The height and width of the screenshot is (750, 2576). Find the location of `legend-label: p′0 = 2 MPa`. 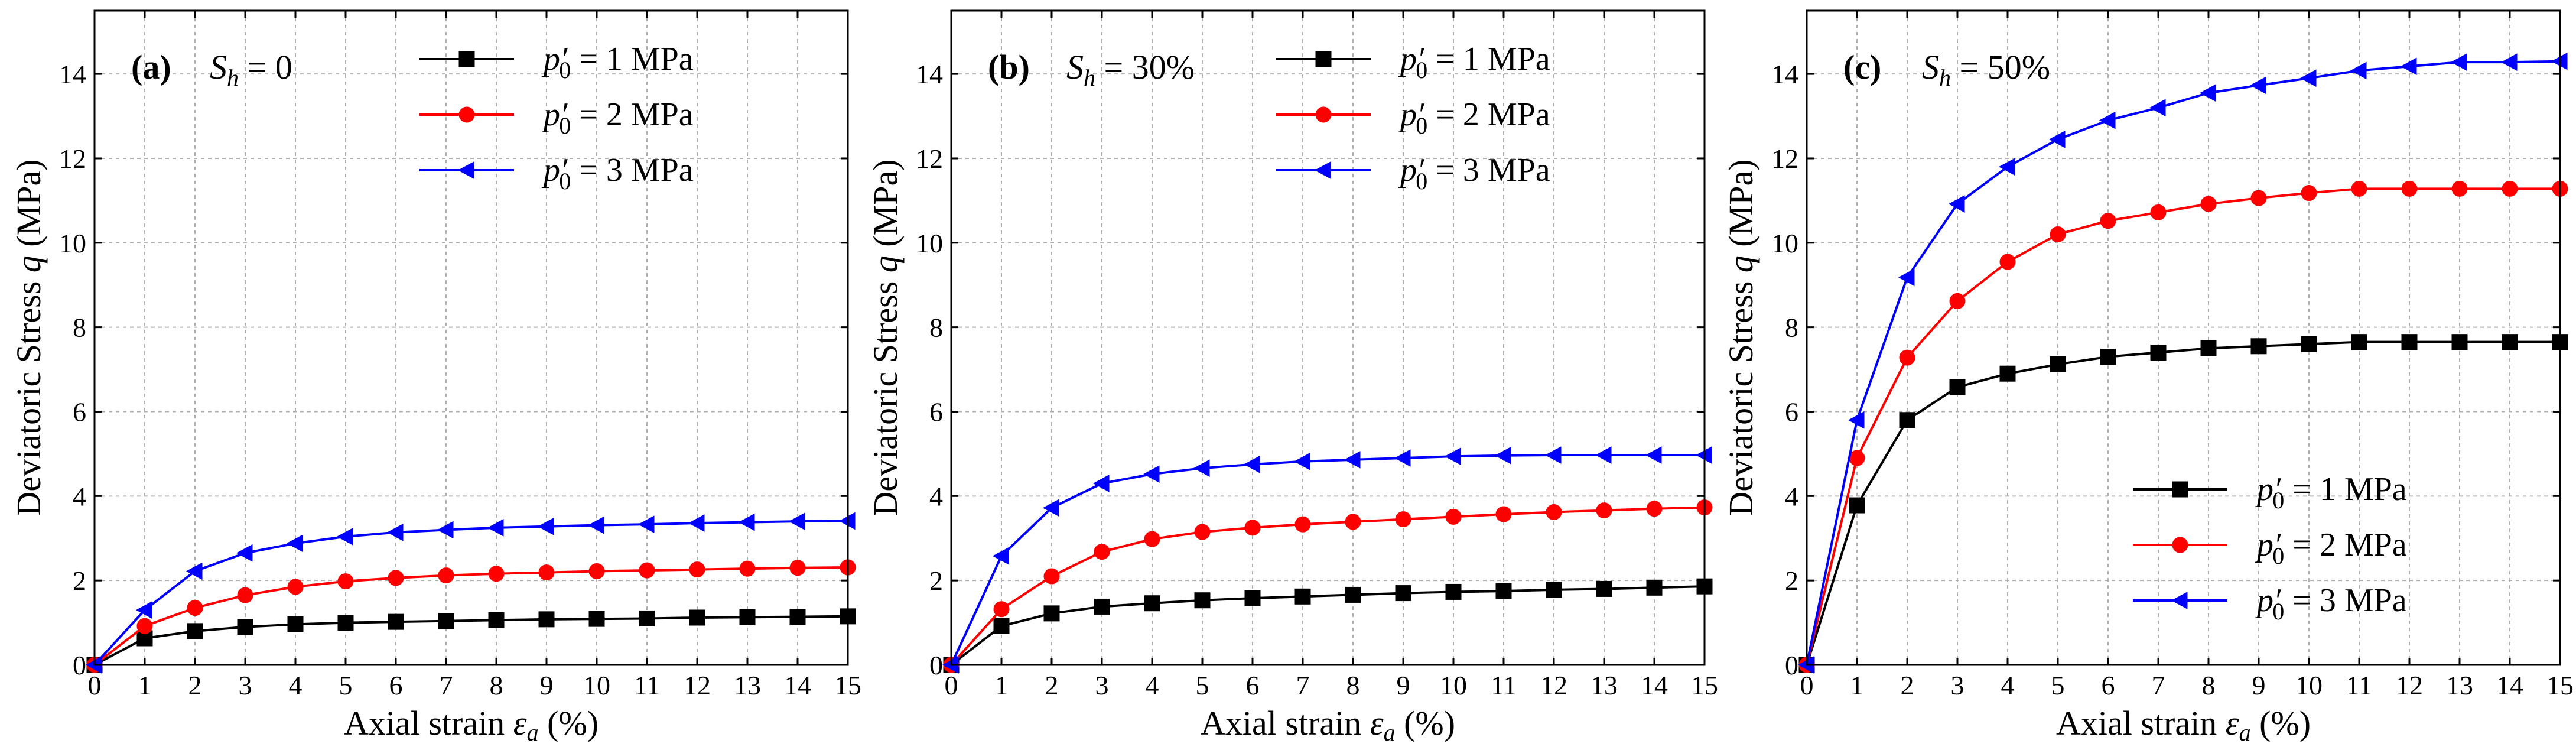

legend-label: p′0 = 2 MPa is located at coordinates (618, 117).